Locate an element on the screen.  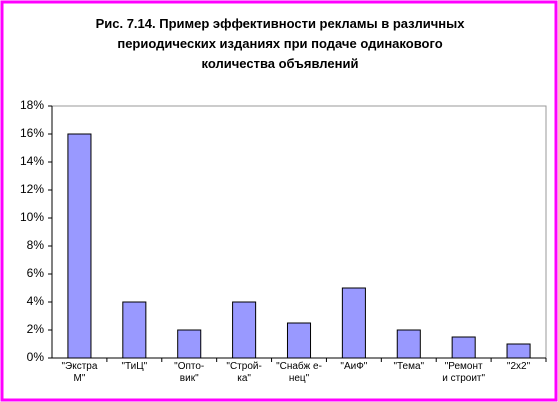
x-tick-label: "Строй- ка" is located at coordinates (244, 372).